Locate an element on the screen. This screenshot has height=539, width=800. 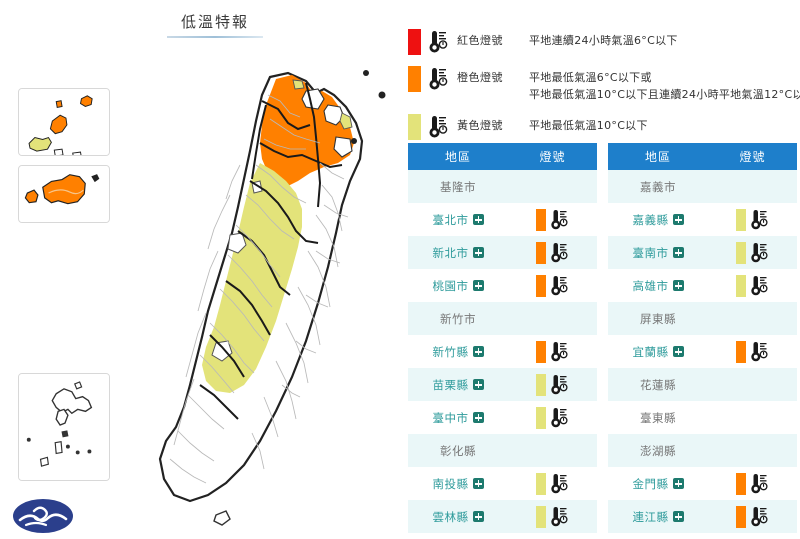
region-cell: 花蓮縣 is located at coordinates (658, 385).